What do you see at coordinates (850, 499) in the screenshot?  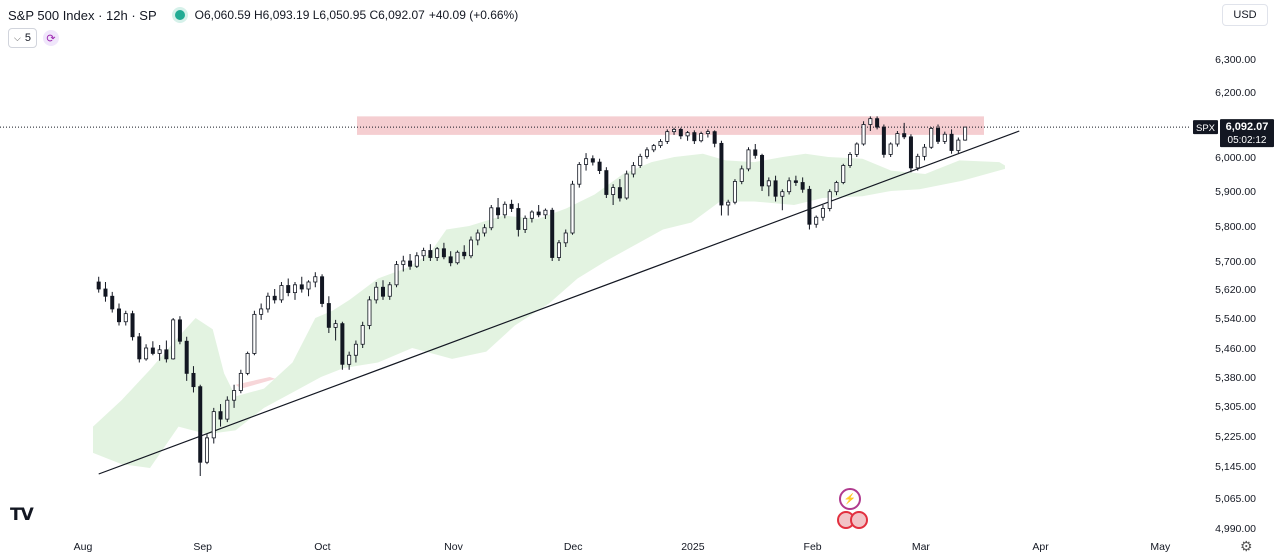 I see `lightning-event-icon: ⚡` at bounding box center [850, 499].